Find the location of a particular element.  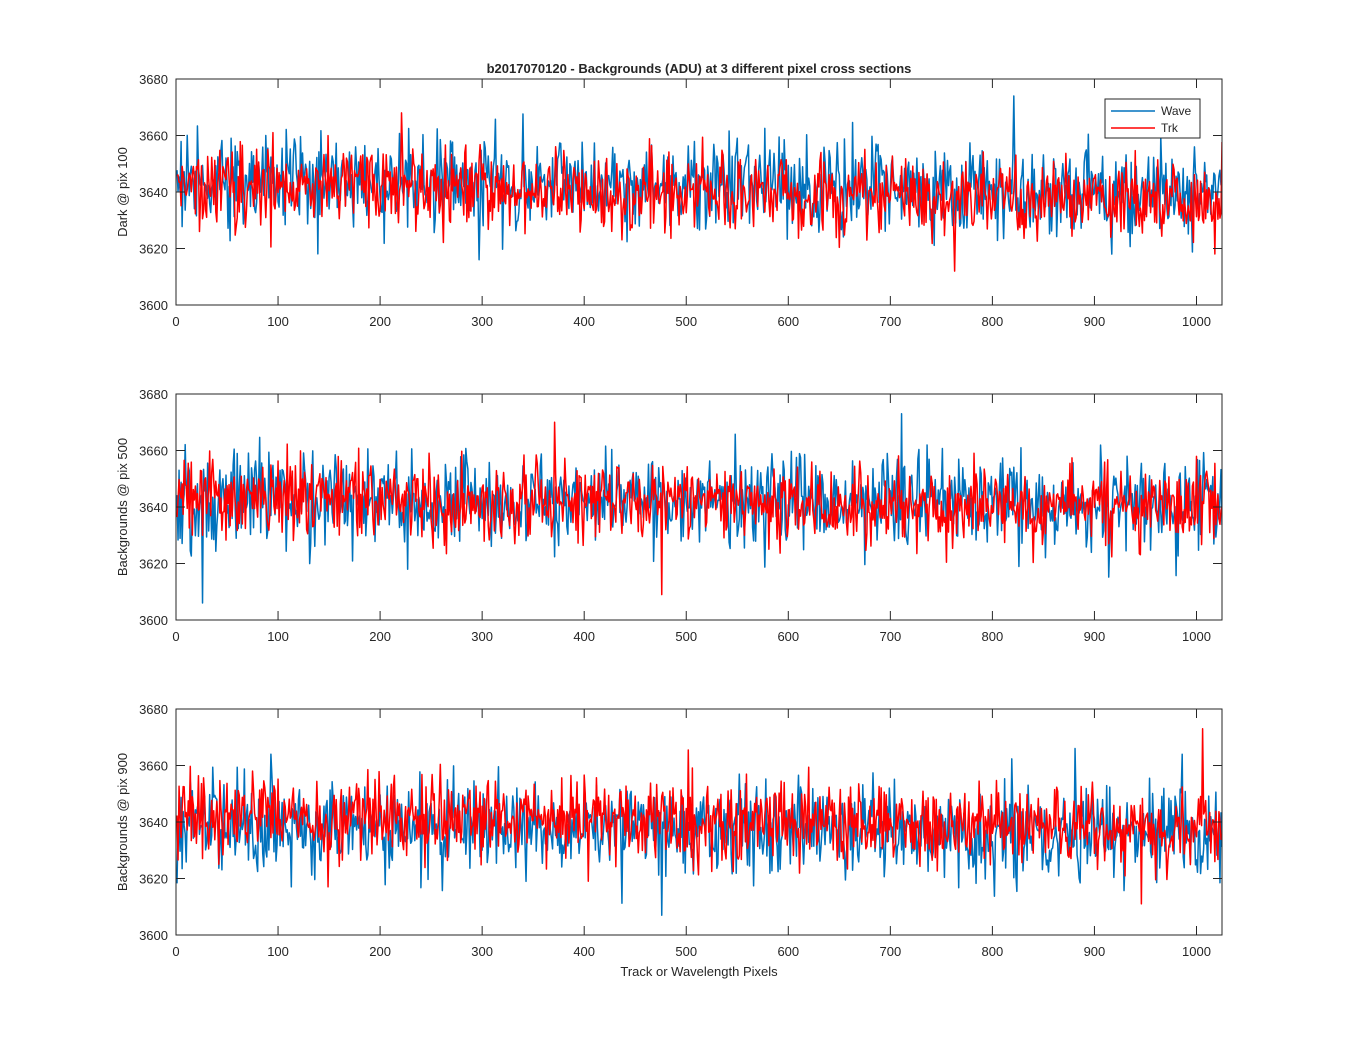

y-axis-label: Backgrounds @ pix 900 is located at coordinates (122, 822).